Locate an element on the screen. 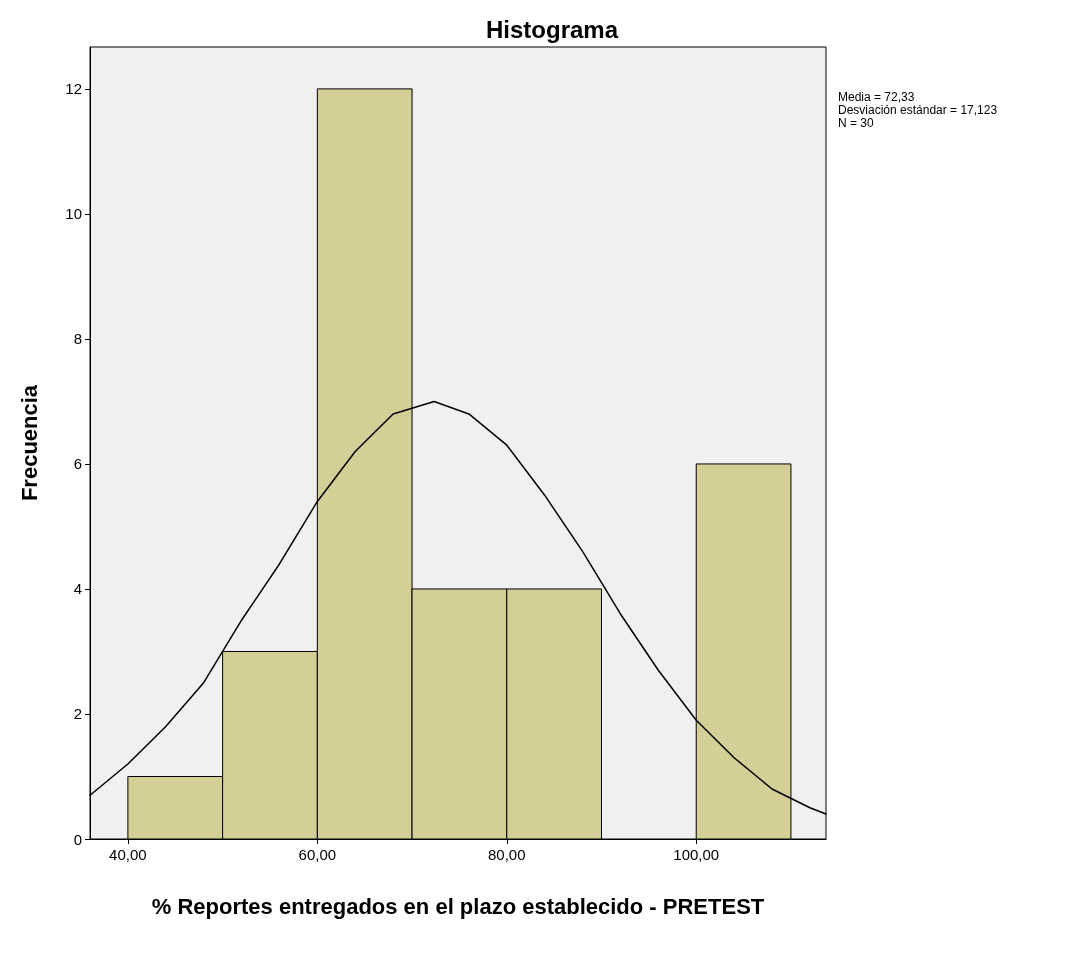 The image size is (1081, 958). chart-title: Histograma is located at coordinates (552, 29).